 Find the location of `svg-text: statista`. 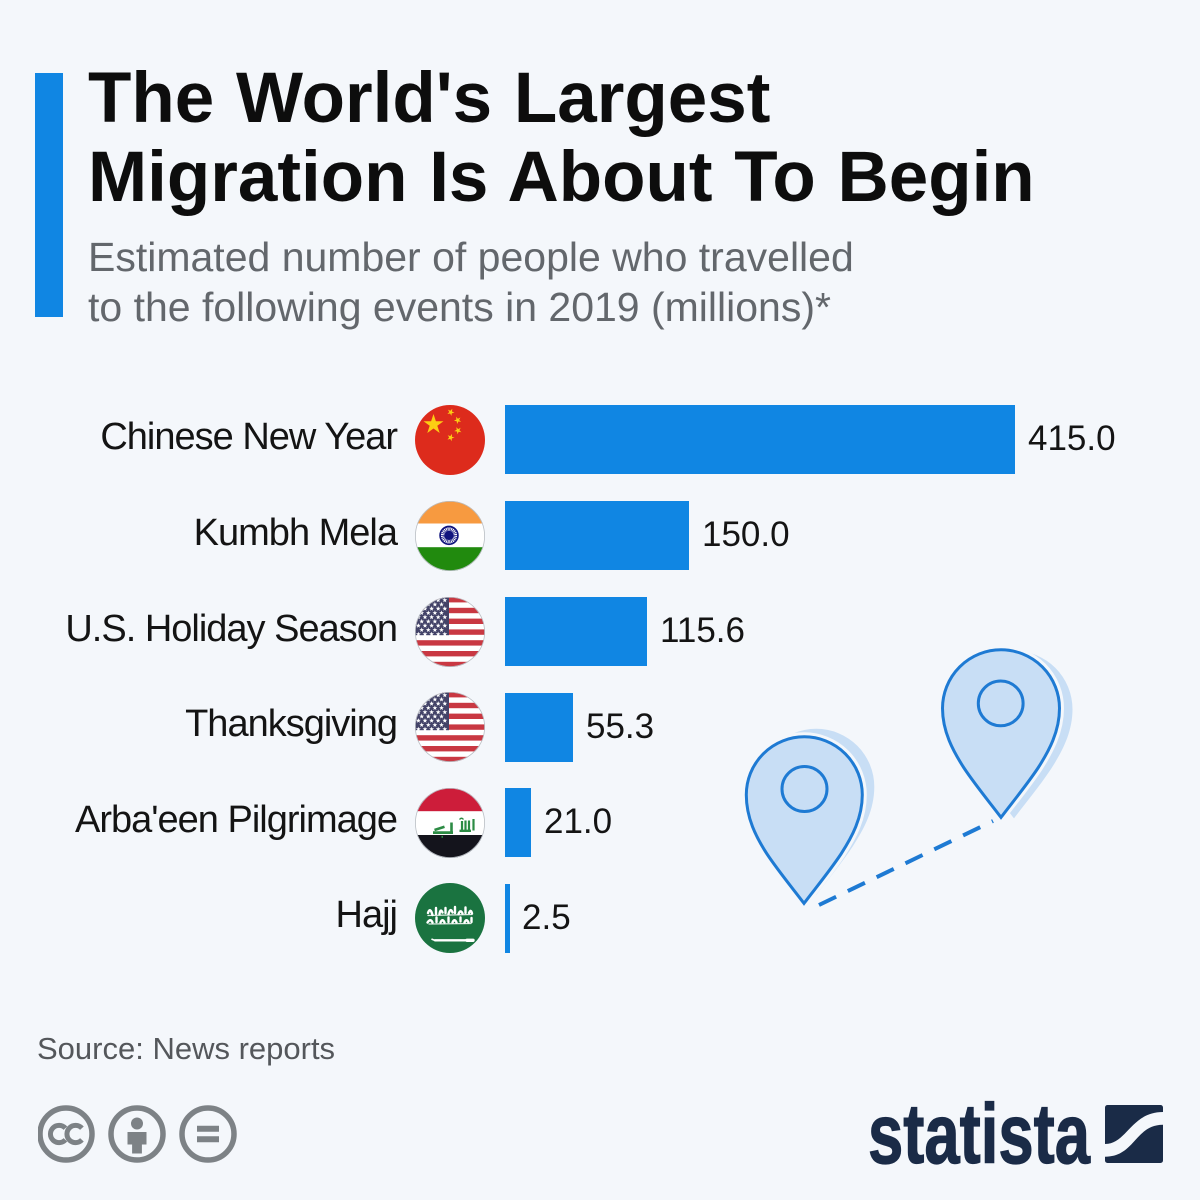

svg-text: statista is located at coordinates (979, 1131).